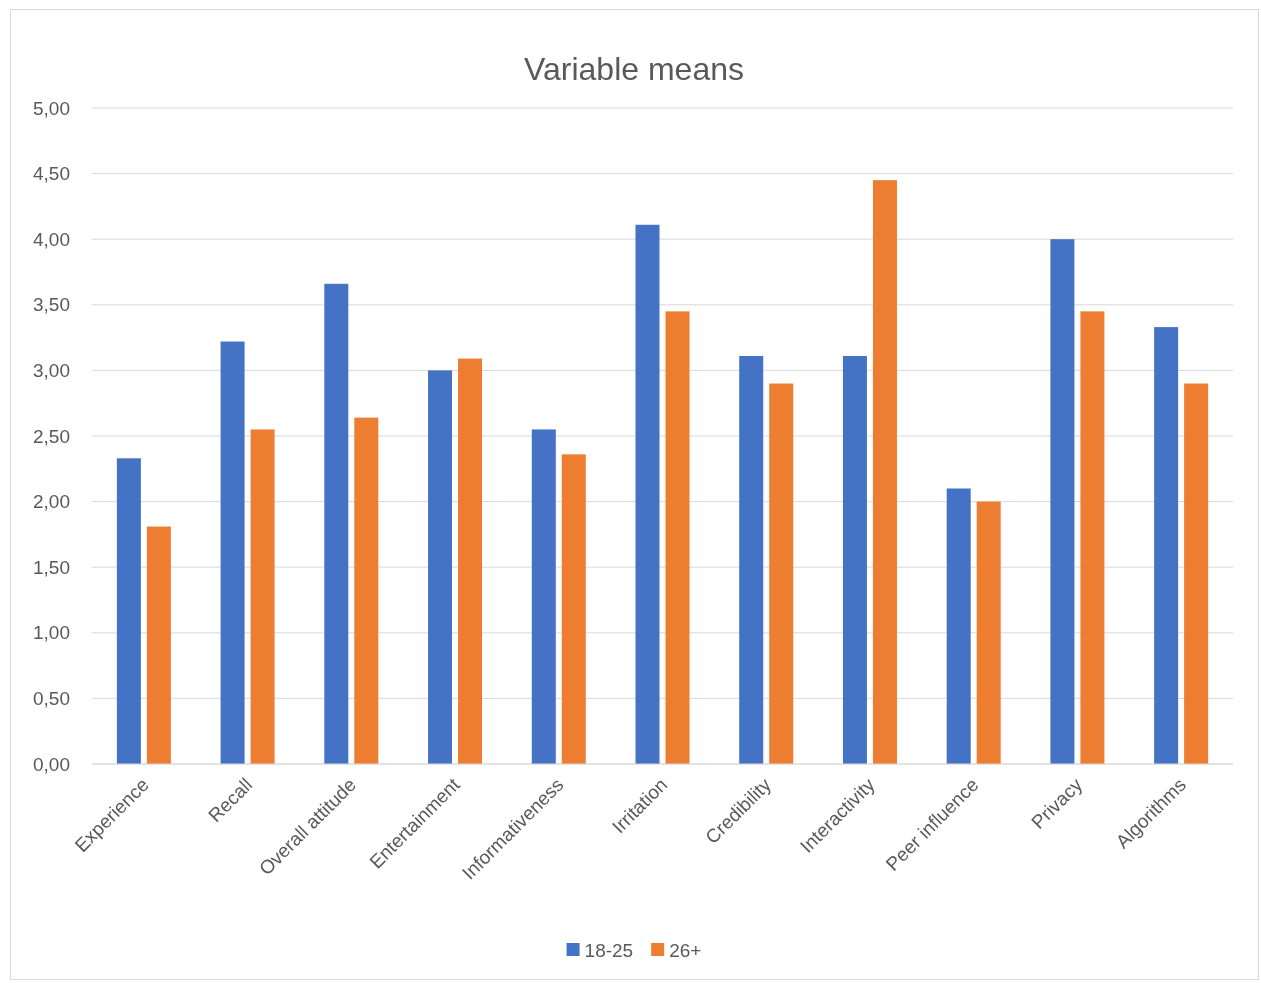 The width and height of the screenshot is (1261, 983). What do you see at coordinates (685, 950) in the screenshot?
I see `legend-label: 26+` at bounding box center [685, 950].